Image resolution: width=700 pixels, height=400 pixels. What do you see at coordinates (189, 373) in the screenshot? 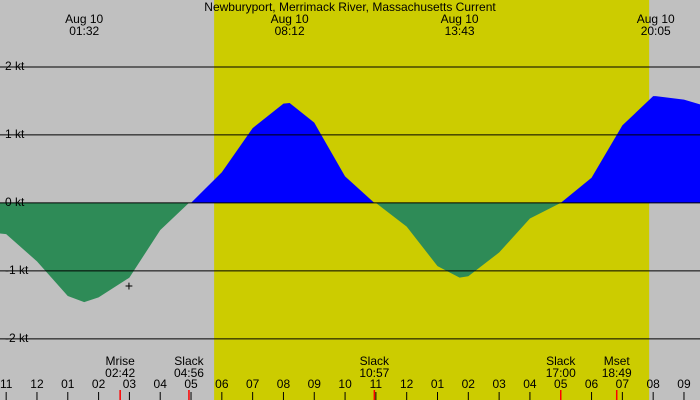
I see `event-time: 04:56` at bounding box center [189, 373].